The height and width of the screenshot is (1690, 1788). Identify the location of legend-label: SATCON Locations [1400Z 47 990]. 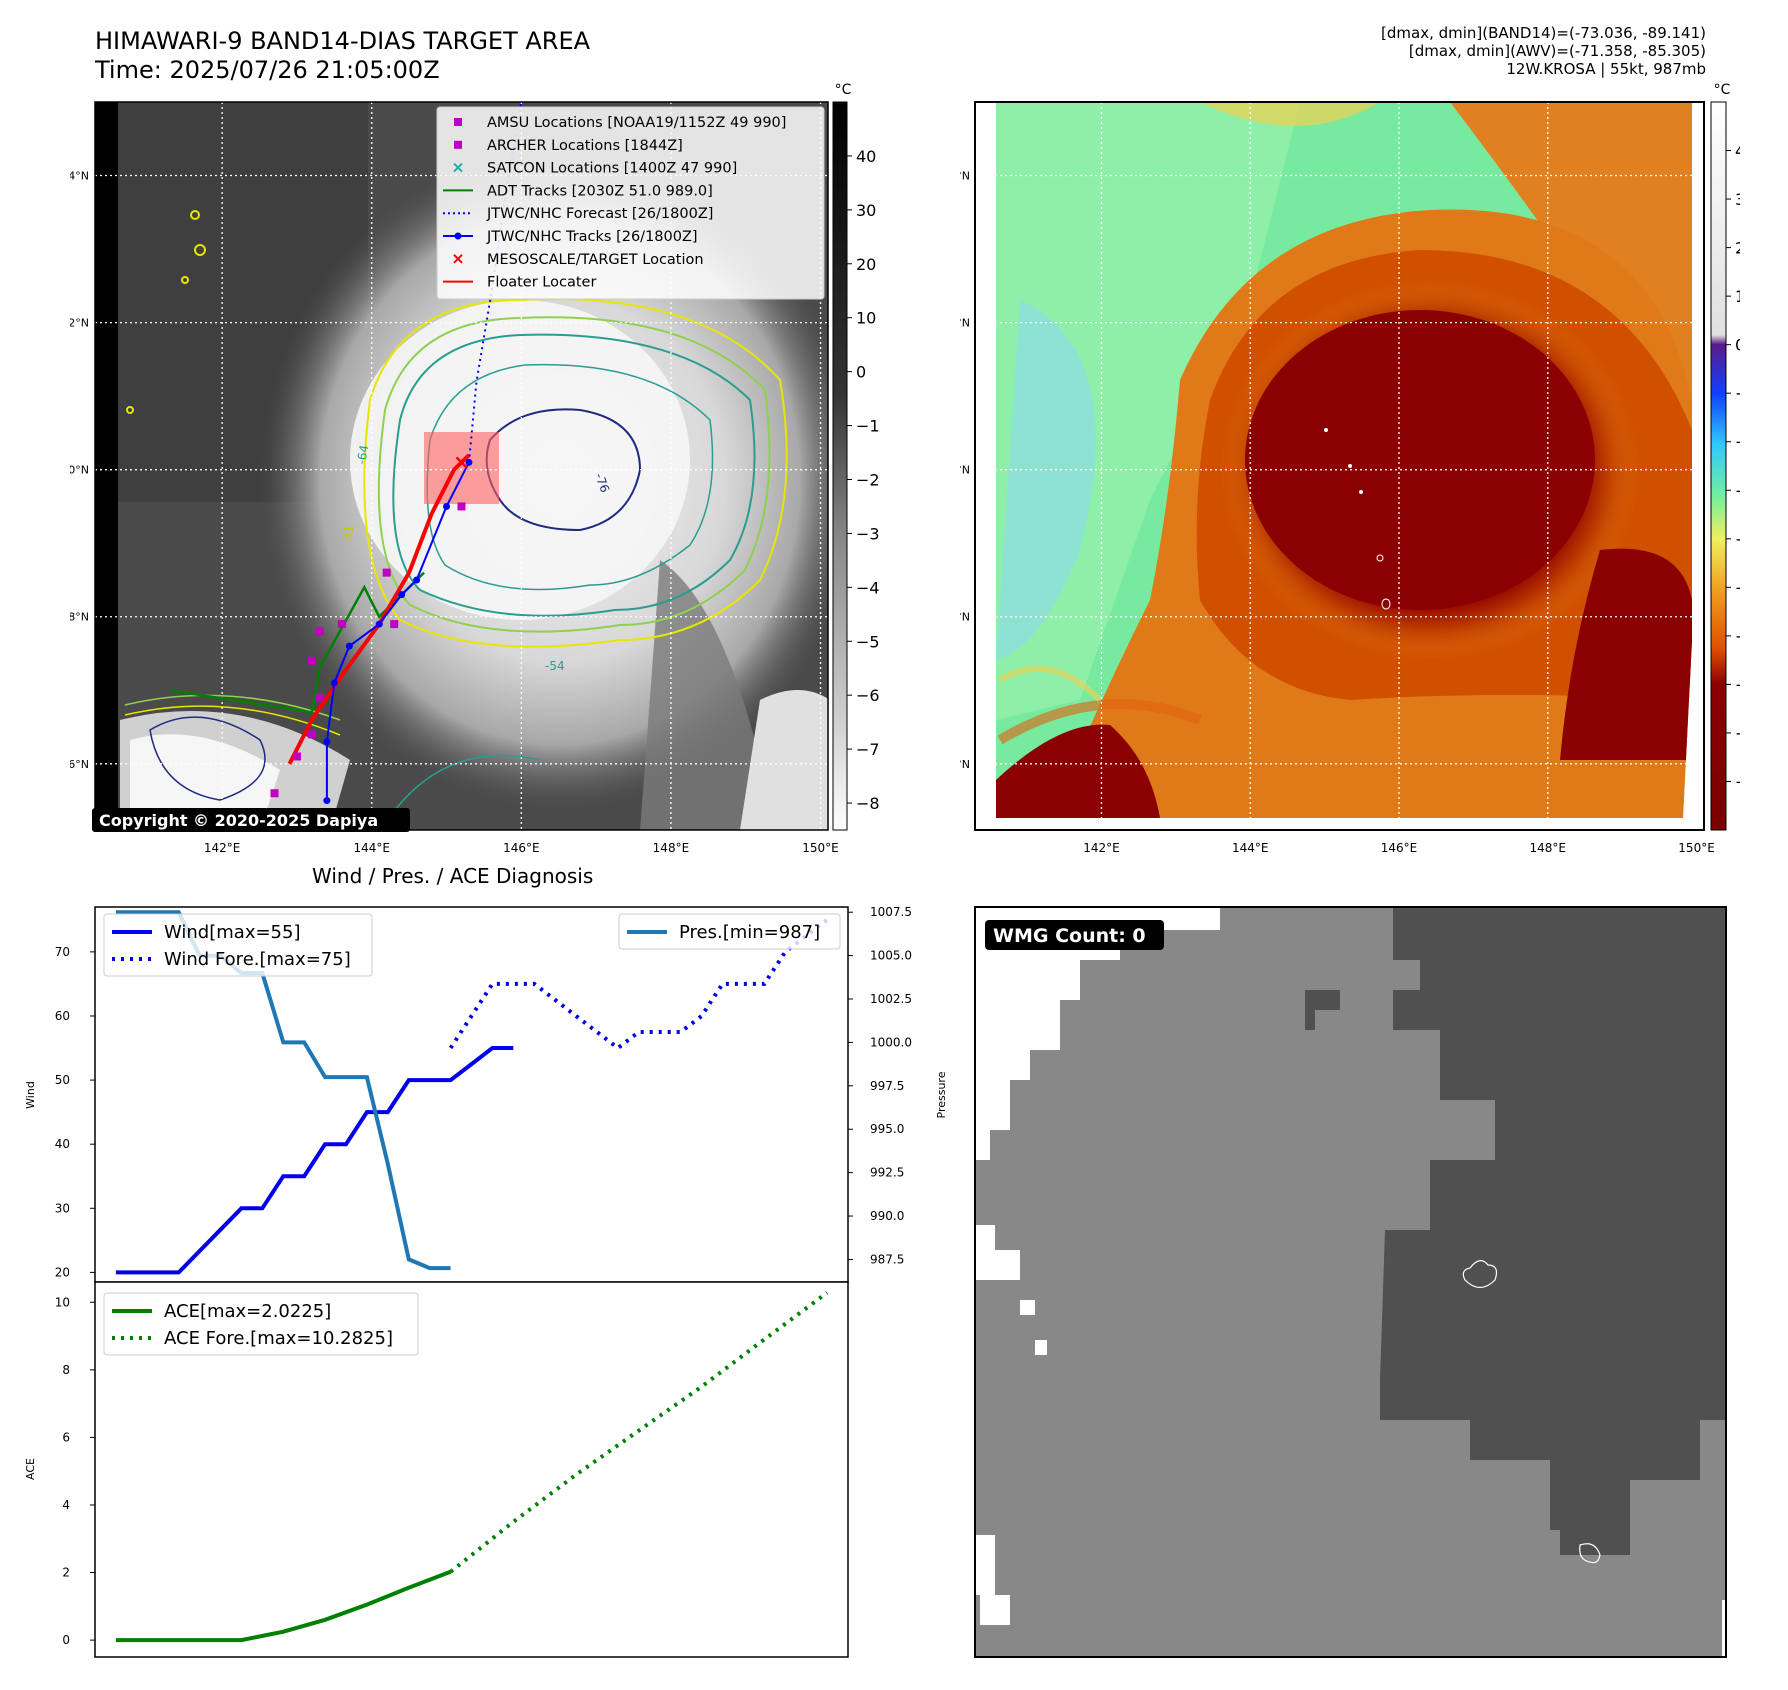
(612, 169).